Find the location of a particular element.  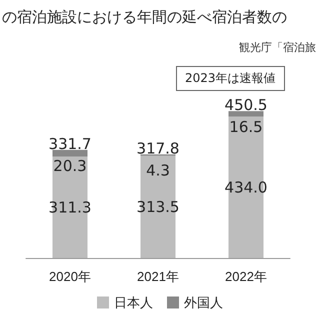

legend-label: 外国人 is located at coordinates (203, 302).